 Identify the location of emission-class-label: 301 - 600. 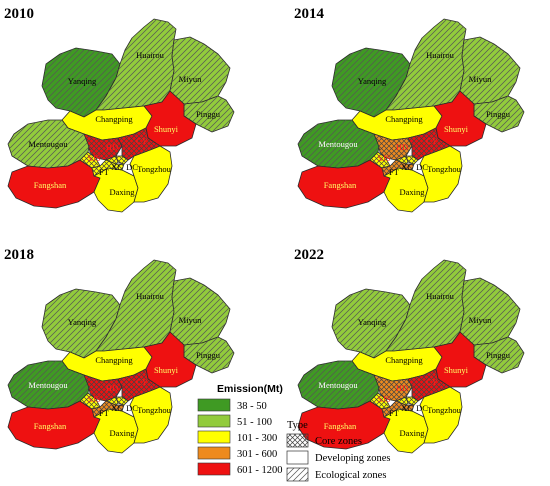
(257, 454).